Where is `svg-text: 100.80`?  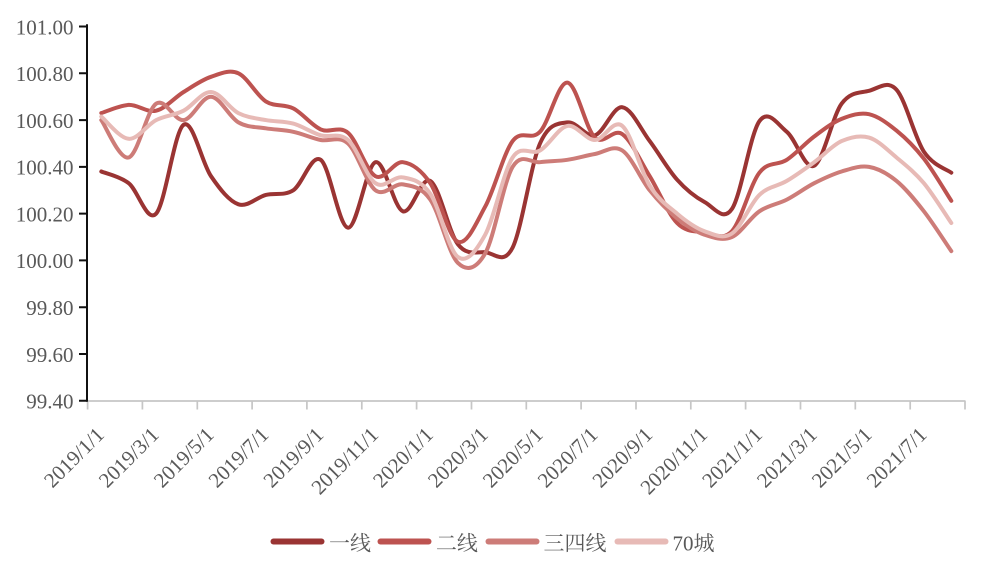 svg-text: 100.80 is located at coordinates (45, 74).